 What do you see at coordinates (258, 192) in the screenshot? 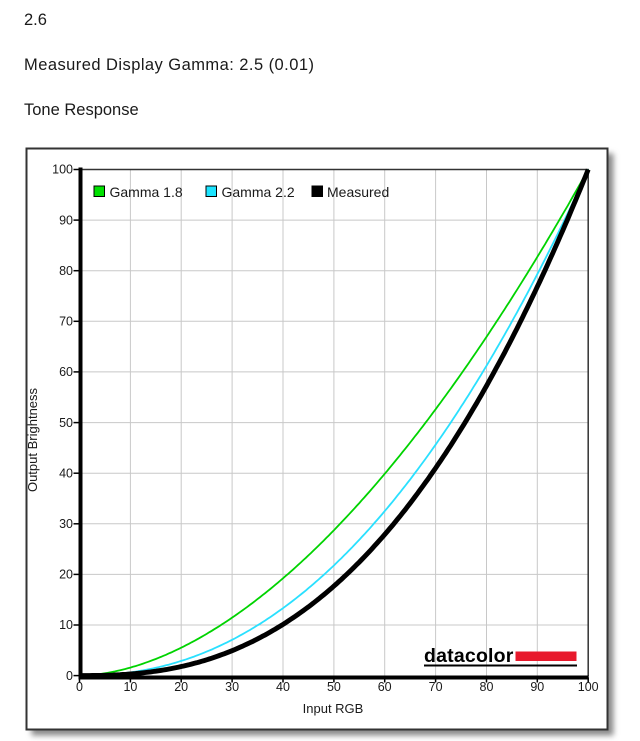
I see `svg-text: Gamma 2.2` at bounding box center [258, 192].